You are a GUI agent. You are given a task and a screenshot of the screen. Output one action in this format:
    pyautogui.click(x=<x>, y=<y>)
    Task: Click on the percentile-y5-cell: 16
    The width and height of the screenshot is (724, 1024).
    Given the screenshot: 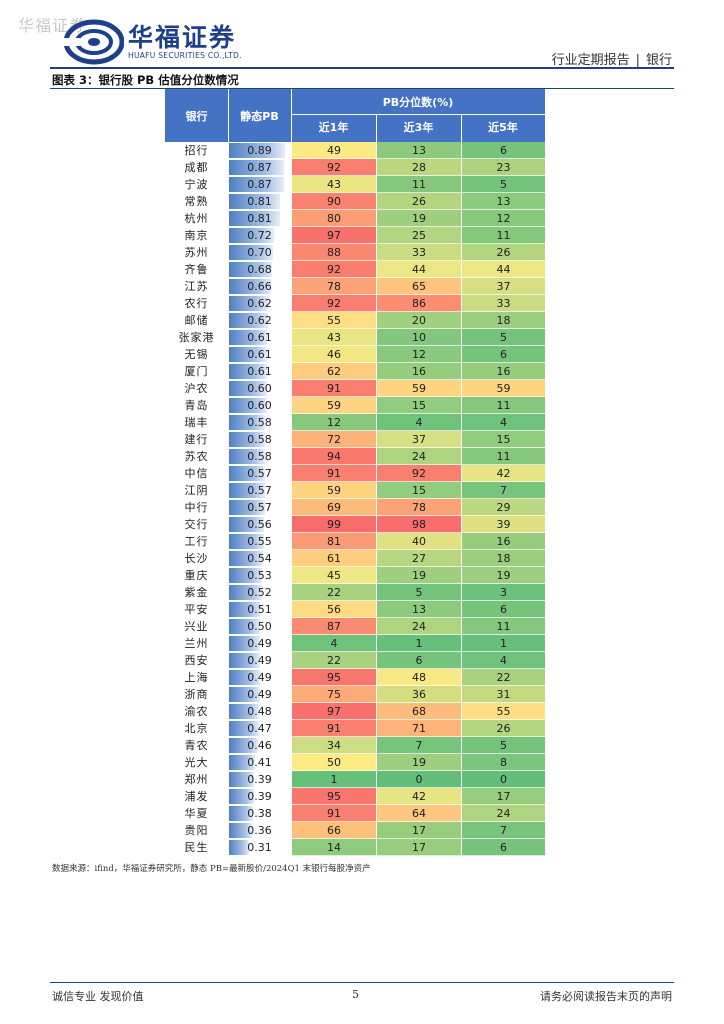 What is the action you would take?
    pyautogui.click(x=503, y=371)
    